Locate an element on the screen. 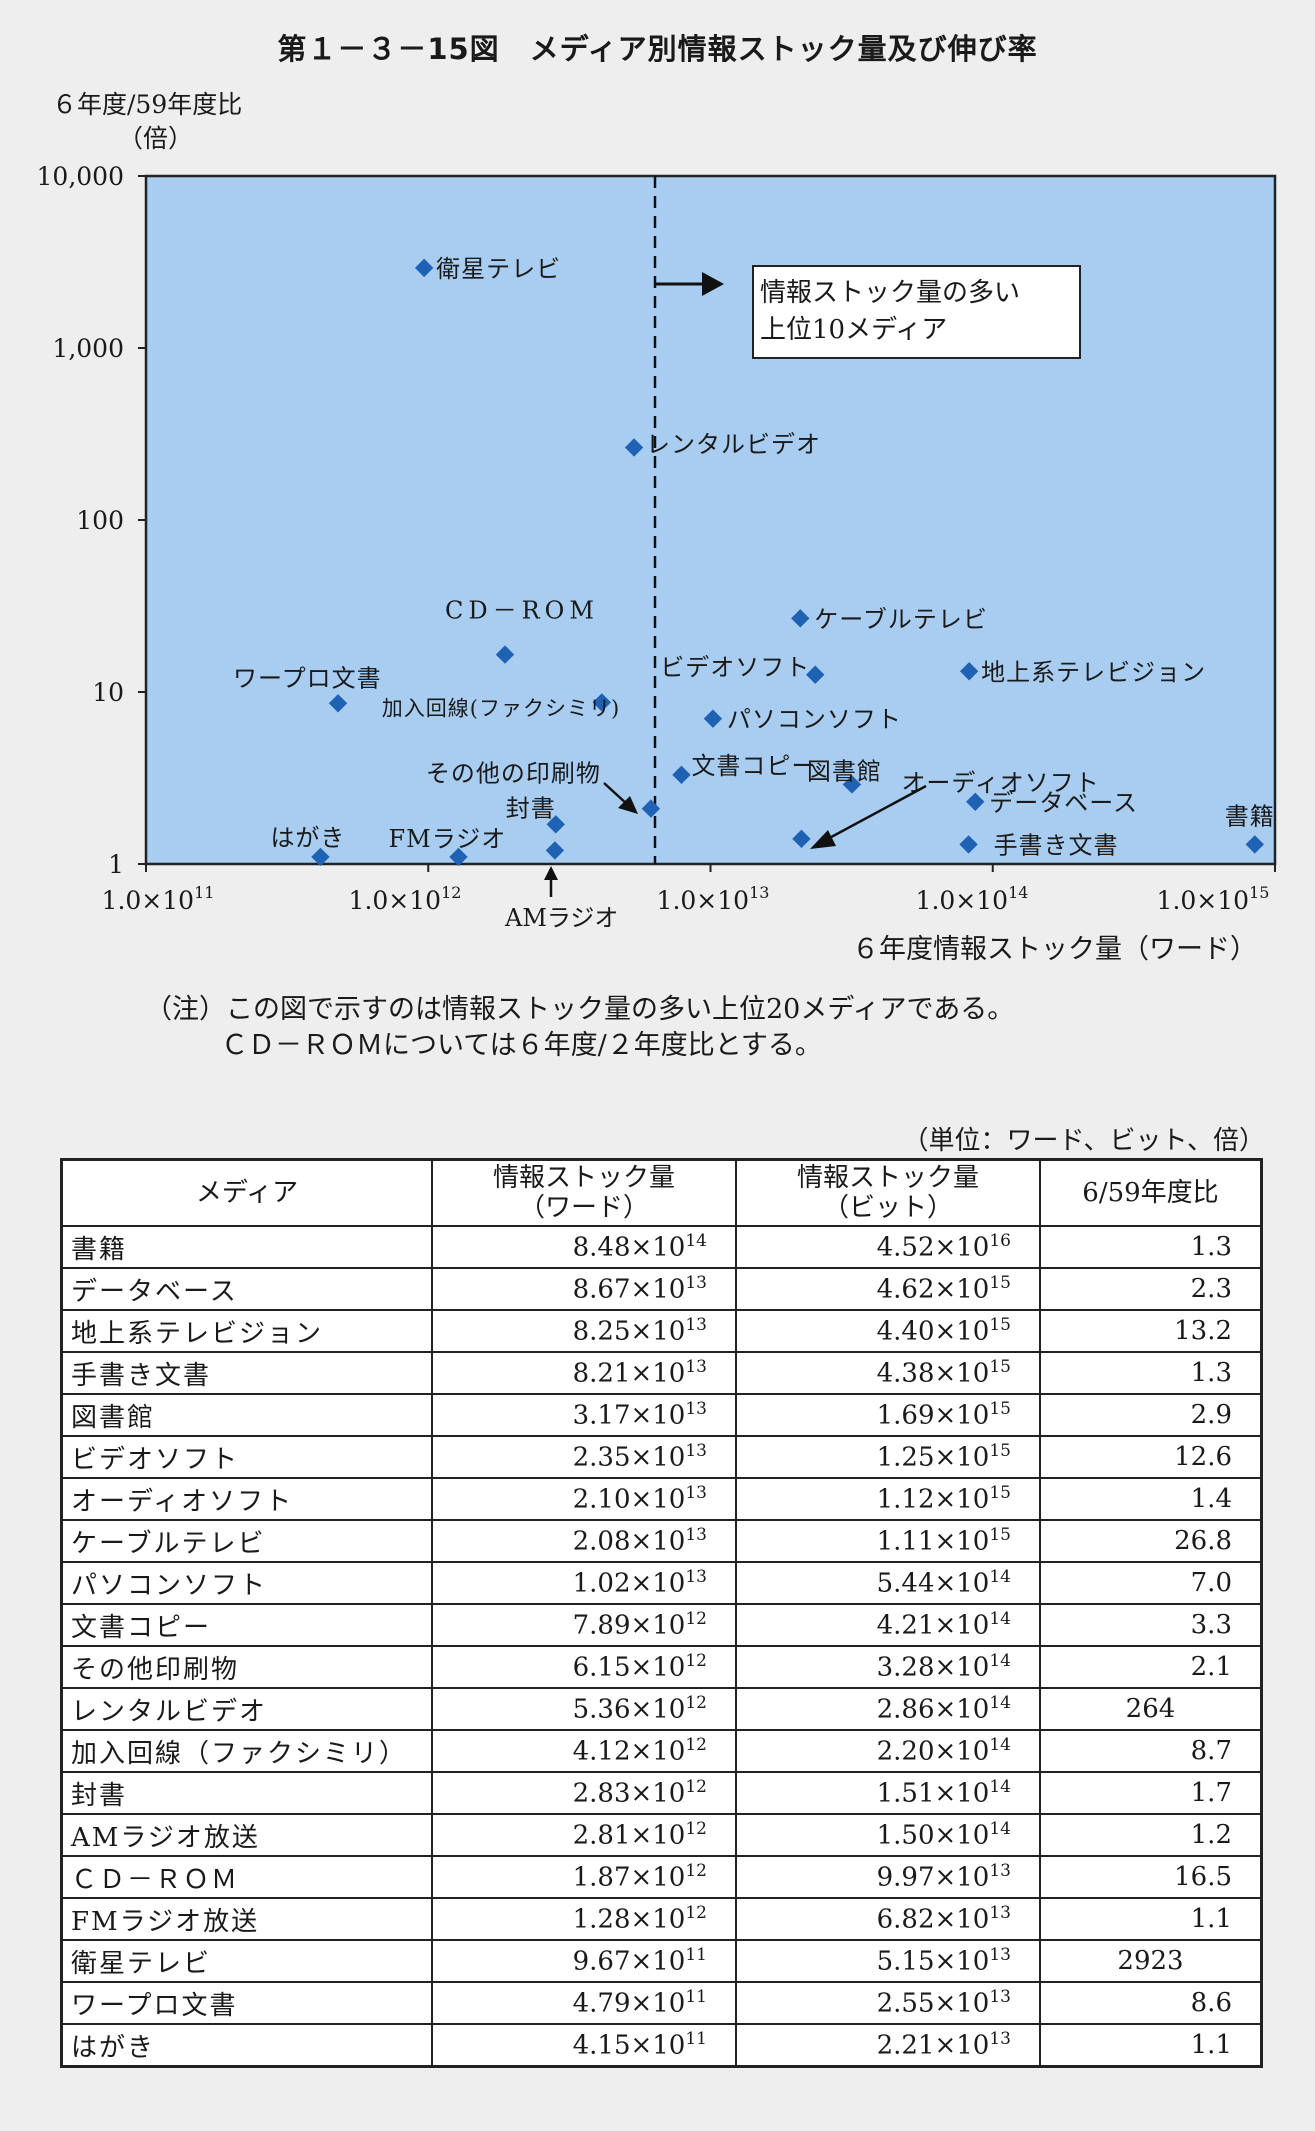 Image resolution: width=1315 pixels, height=2131 pixels. cell-words-mantissa: 3.17×10 is located at coordinates (629, 1415).